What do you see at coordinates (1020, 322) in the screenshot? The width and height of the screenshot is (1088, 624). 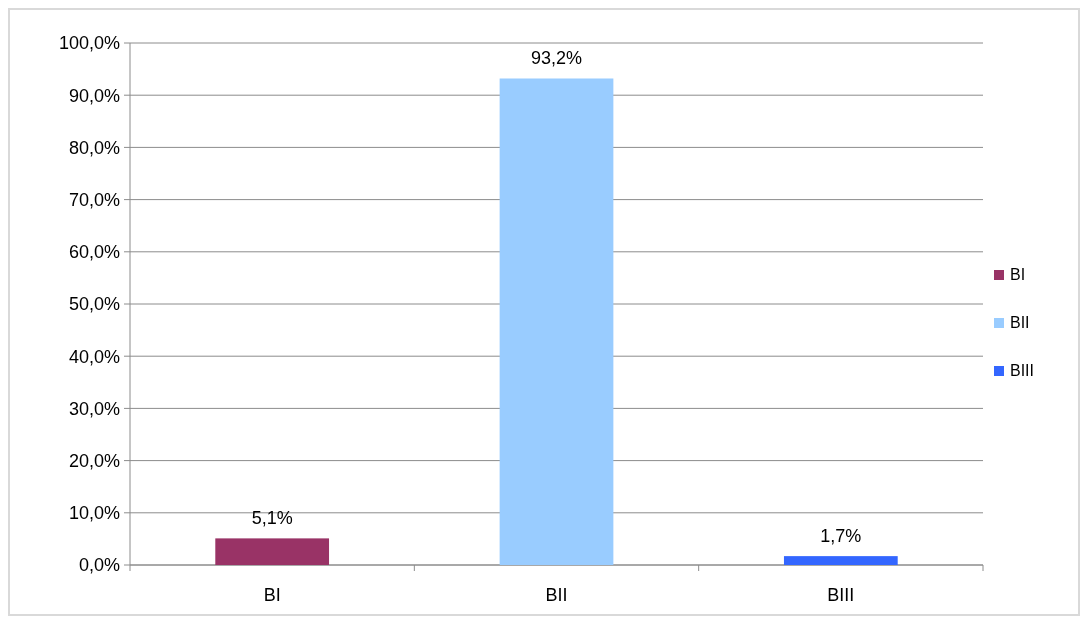 I see `legend-label: BII` at bounding box center [1020, 322].